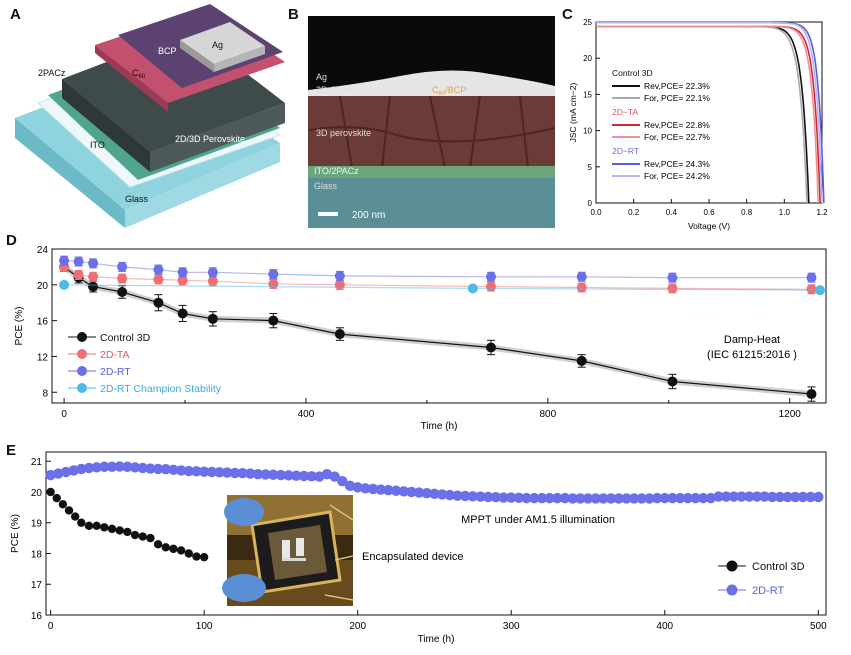  I want to click on x-tick-label-1: 100, so click(204, 626).